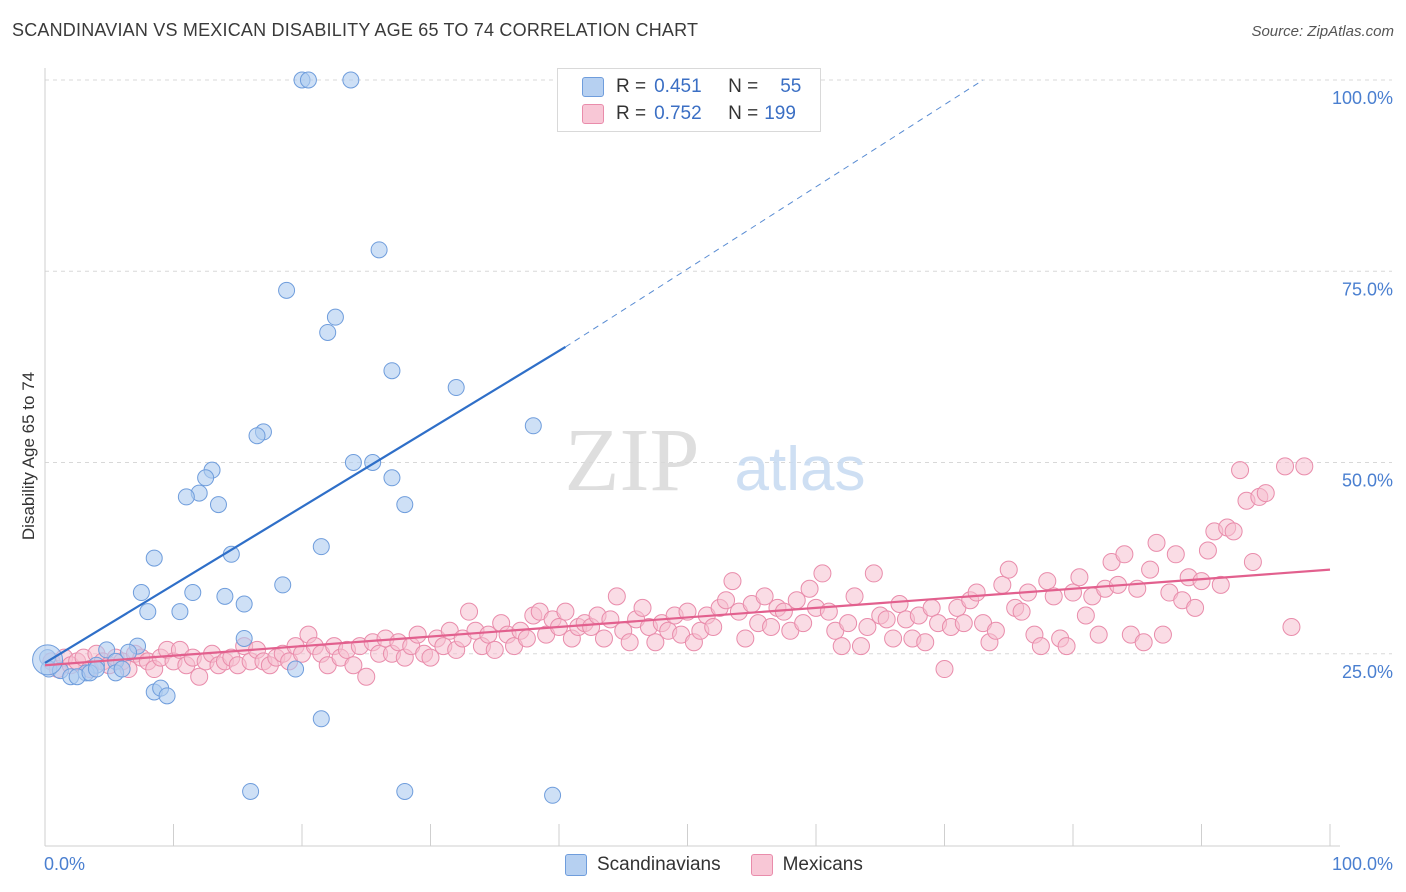  What do you see at coordinates (64, 864) in the screenshot?
I see `x-tick-label: 0.0%` at bounding box center [64, 864].